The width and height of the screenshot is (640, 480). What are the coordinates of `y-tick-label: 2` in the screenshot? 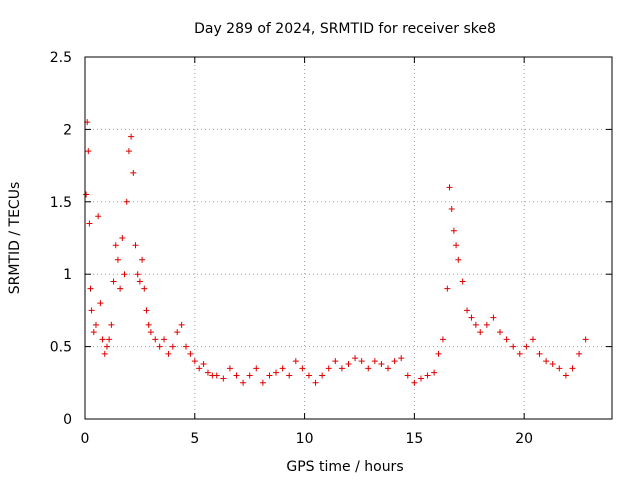 It's located at (67, 130).